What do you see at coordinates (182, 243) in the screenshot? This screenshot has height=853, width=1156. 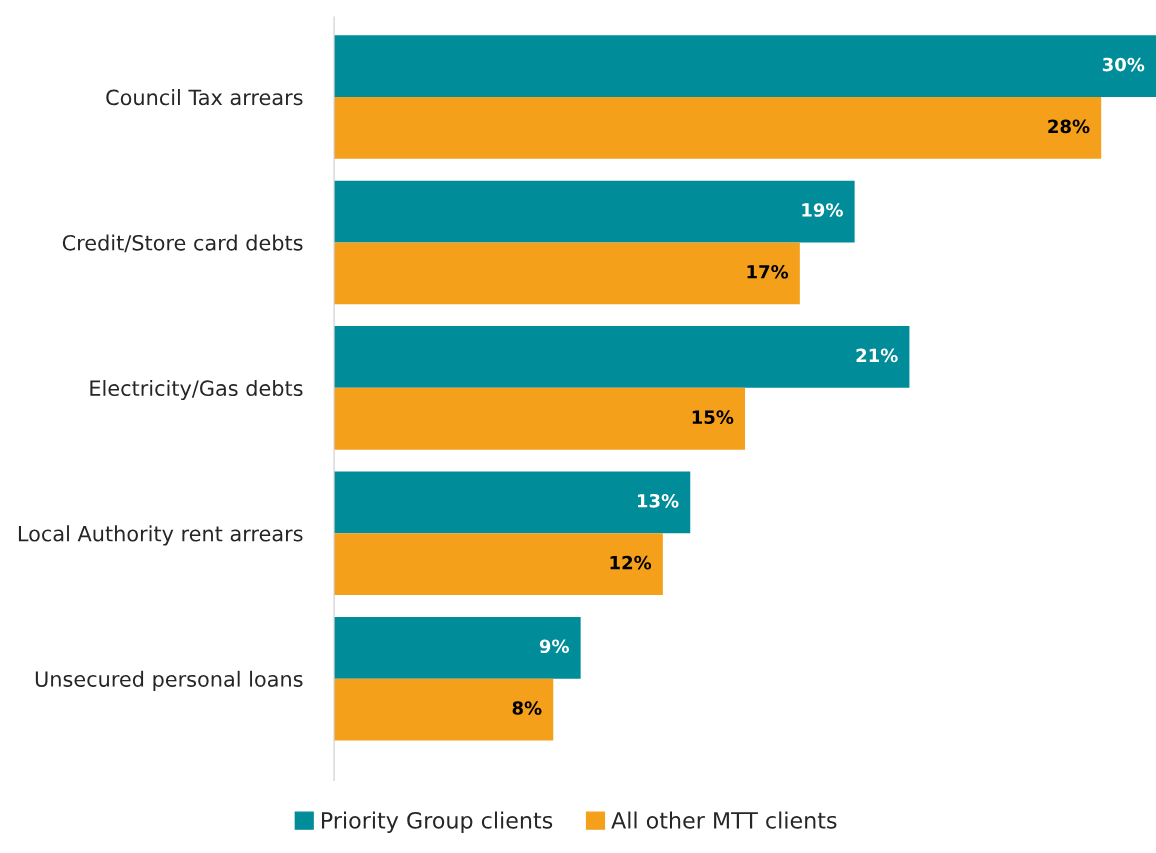 I see `y-tick-label: Credit/Store card debts` at bounding box center [182, 243].